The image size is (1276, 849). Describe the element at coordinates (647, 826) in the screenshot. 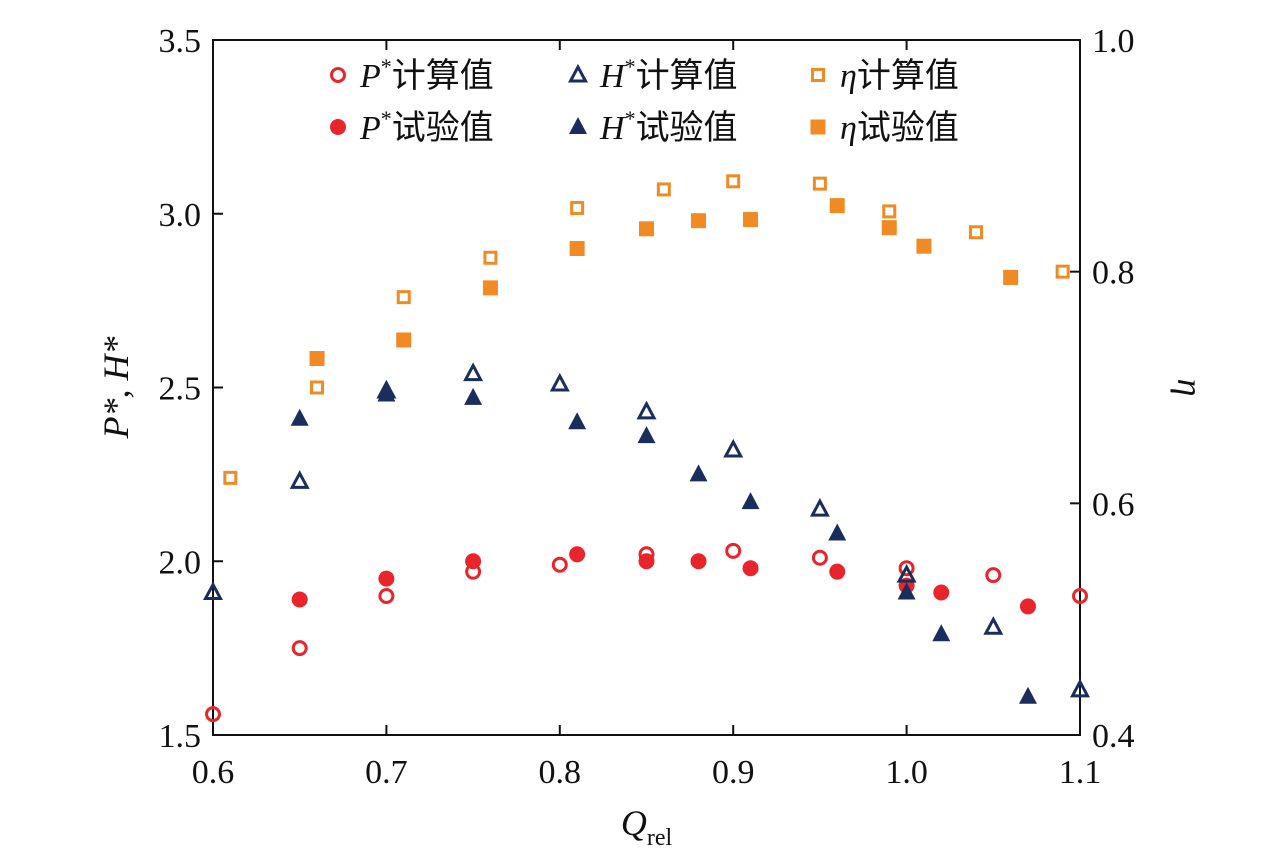

I see `x-axis-title: Qrel` at that location.